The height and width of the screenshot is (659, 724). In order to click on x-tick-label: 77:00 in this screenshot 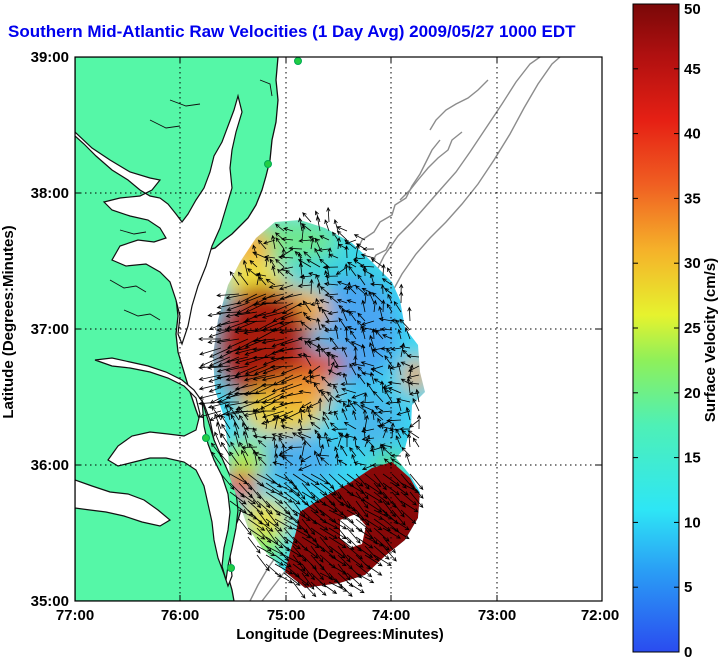, I will do `click(75, 615)`.